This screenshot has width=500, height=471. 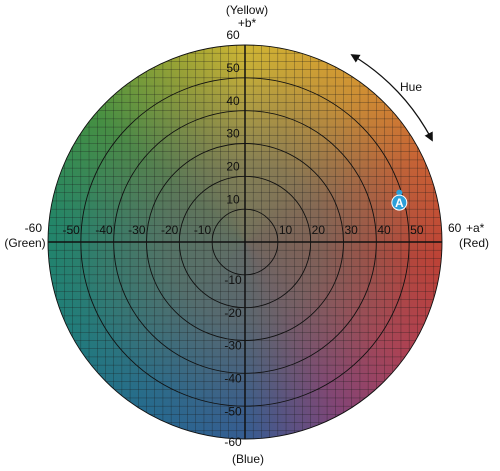 I want to click on x-tick-label: -50, so click(x=71, y=230).